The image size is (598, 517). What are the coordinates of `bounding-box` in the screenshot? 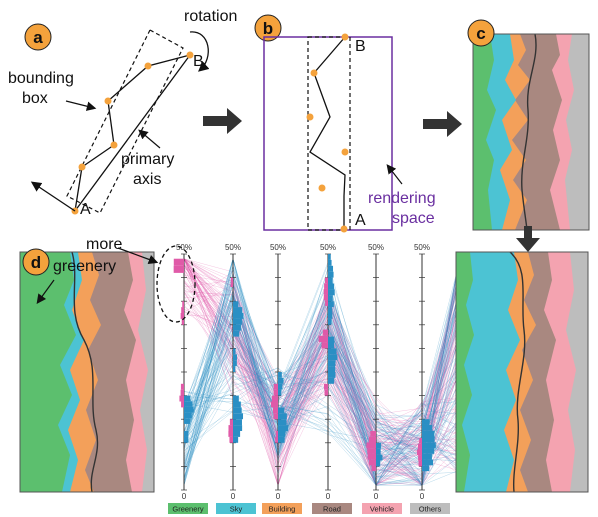 It's located at (125, 121).